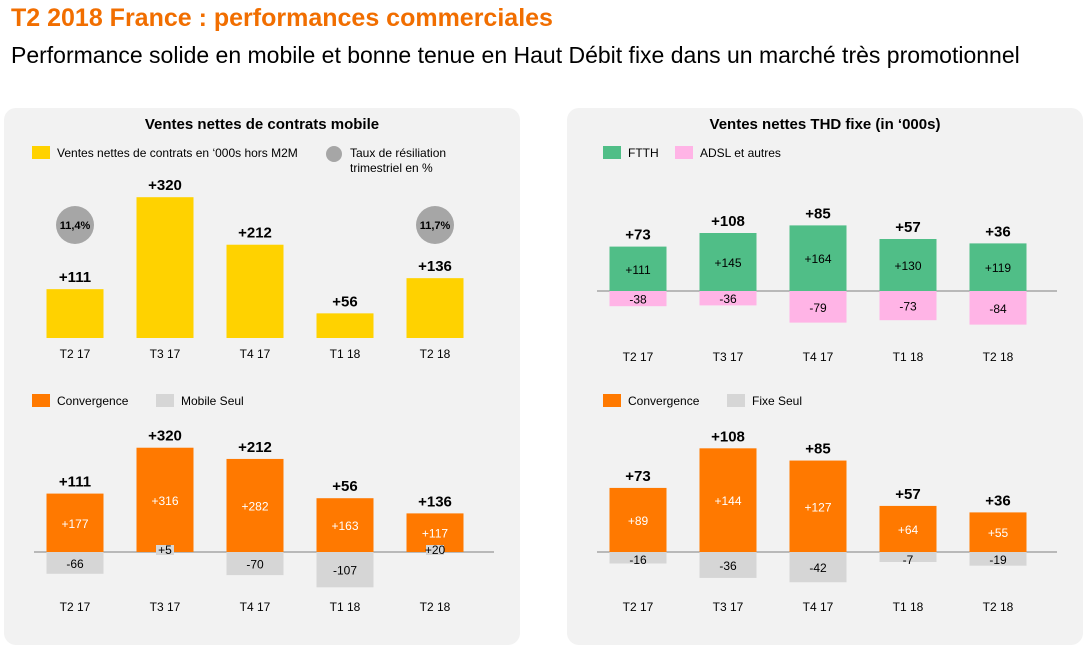  Describe the element at coordinates (255, 233) in the screenshot. I see `value-label: +212` at that location.